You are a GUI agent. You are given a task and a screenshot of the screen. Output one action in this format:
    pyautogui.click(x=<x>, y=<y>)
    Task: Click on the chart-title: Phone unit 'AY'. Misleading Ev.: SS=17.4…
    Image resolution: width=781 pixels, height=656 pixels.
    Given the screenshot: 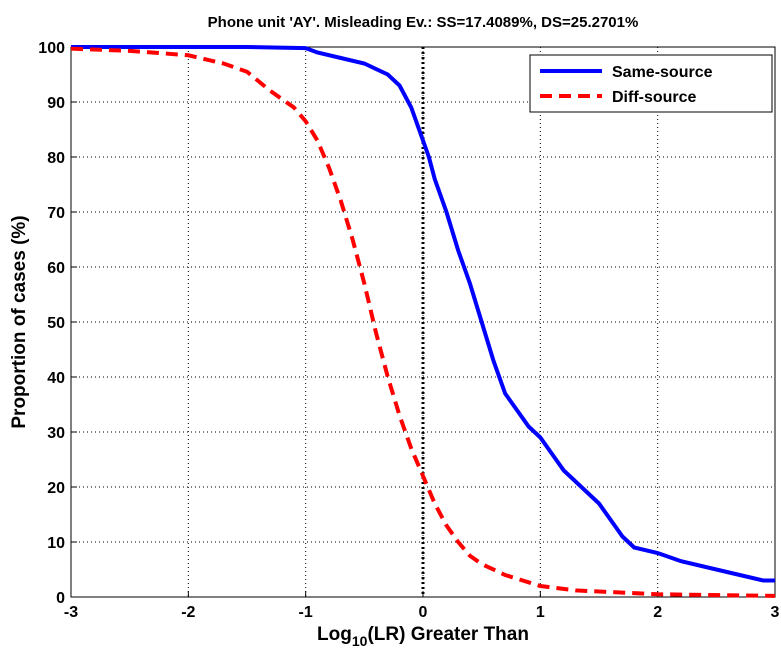 What is the action you would take?
    pyautogui.click(x=423, y=22)
    